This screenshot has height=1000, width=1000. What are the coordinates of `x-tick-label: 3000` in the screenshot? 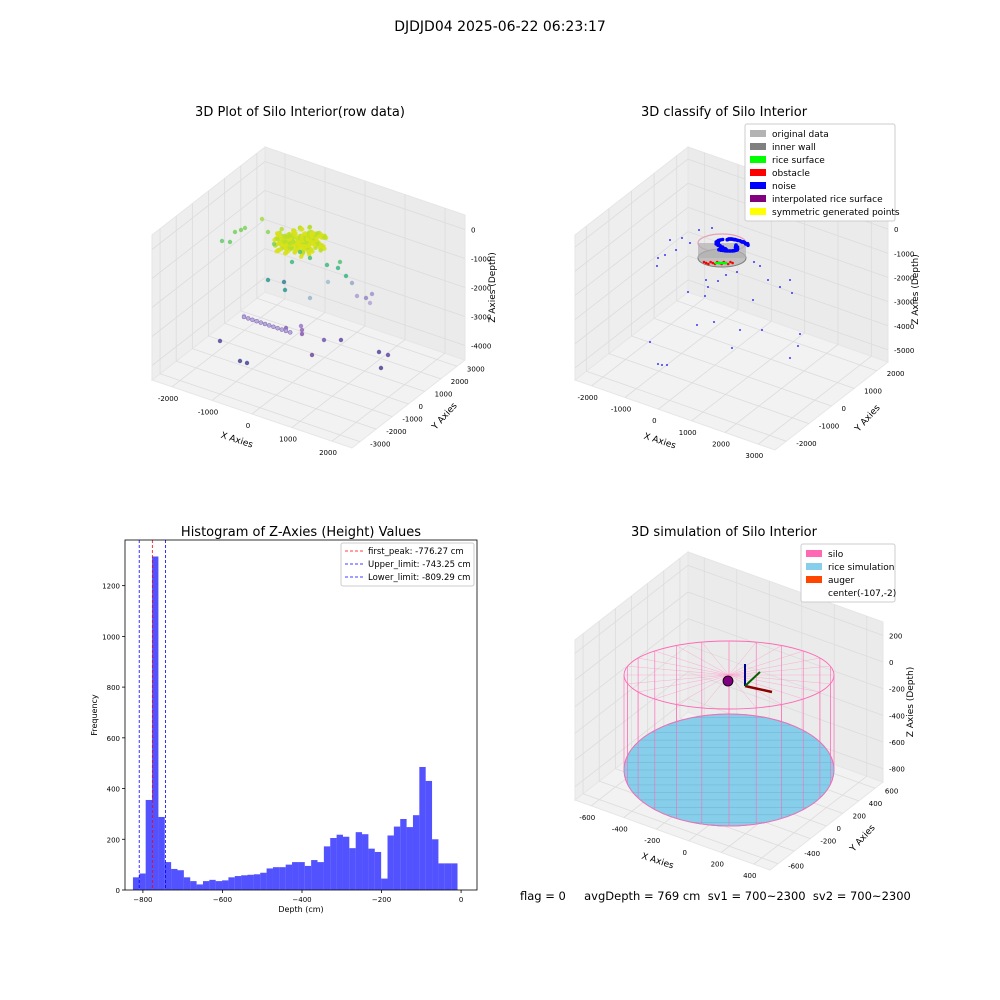 It's located at (754, 456).